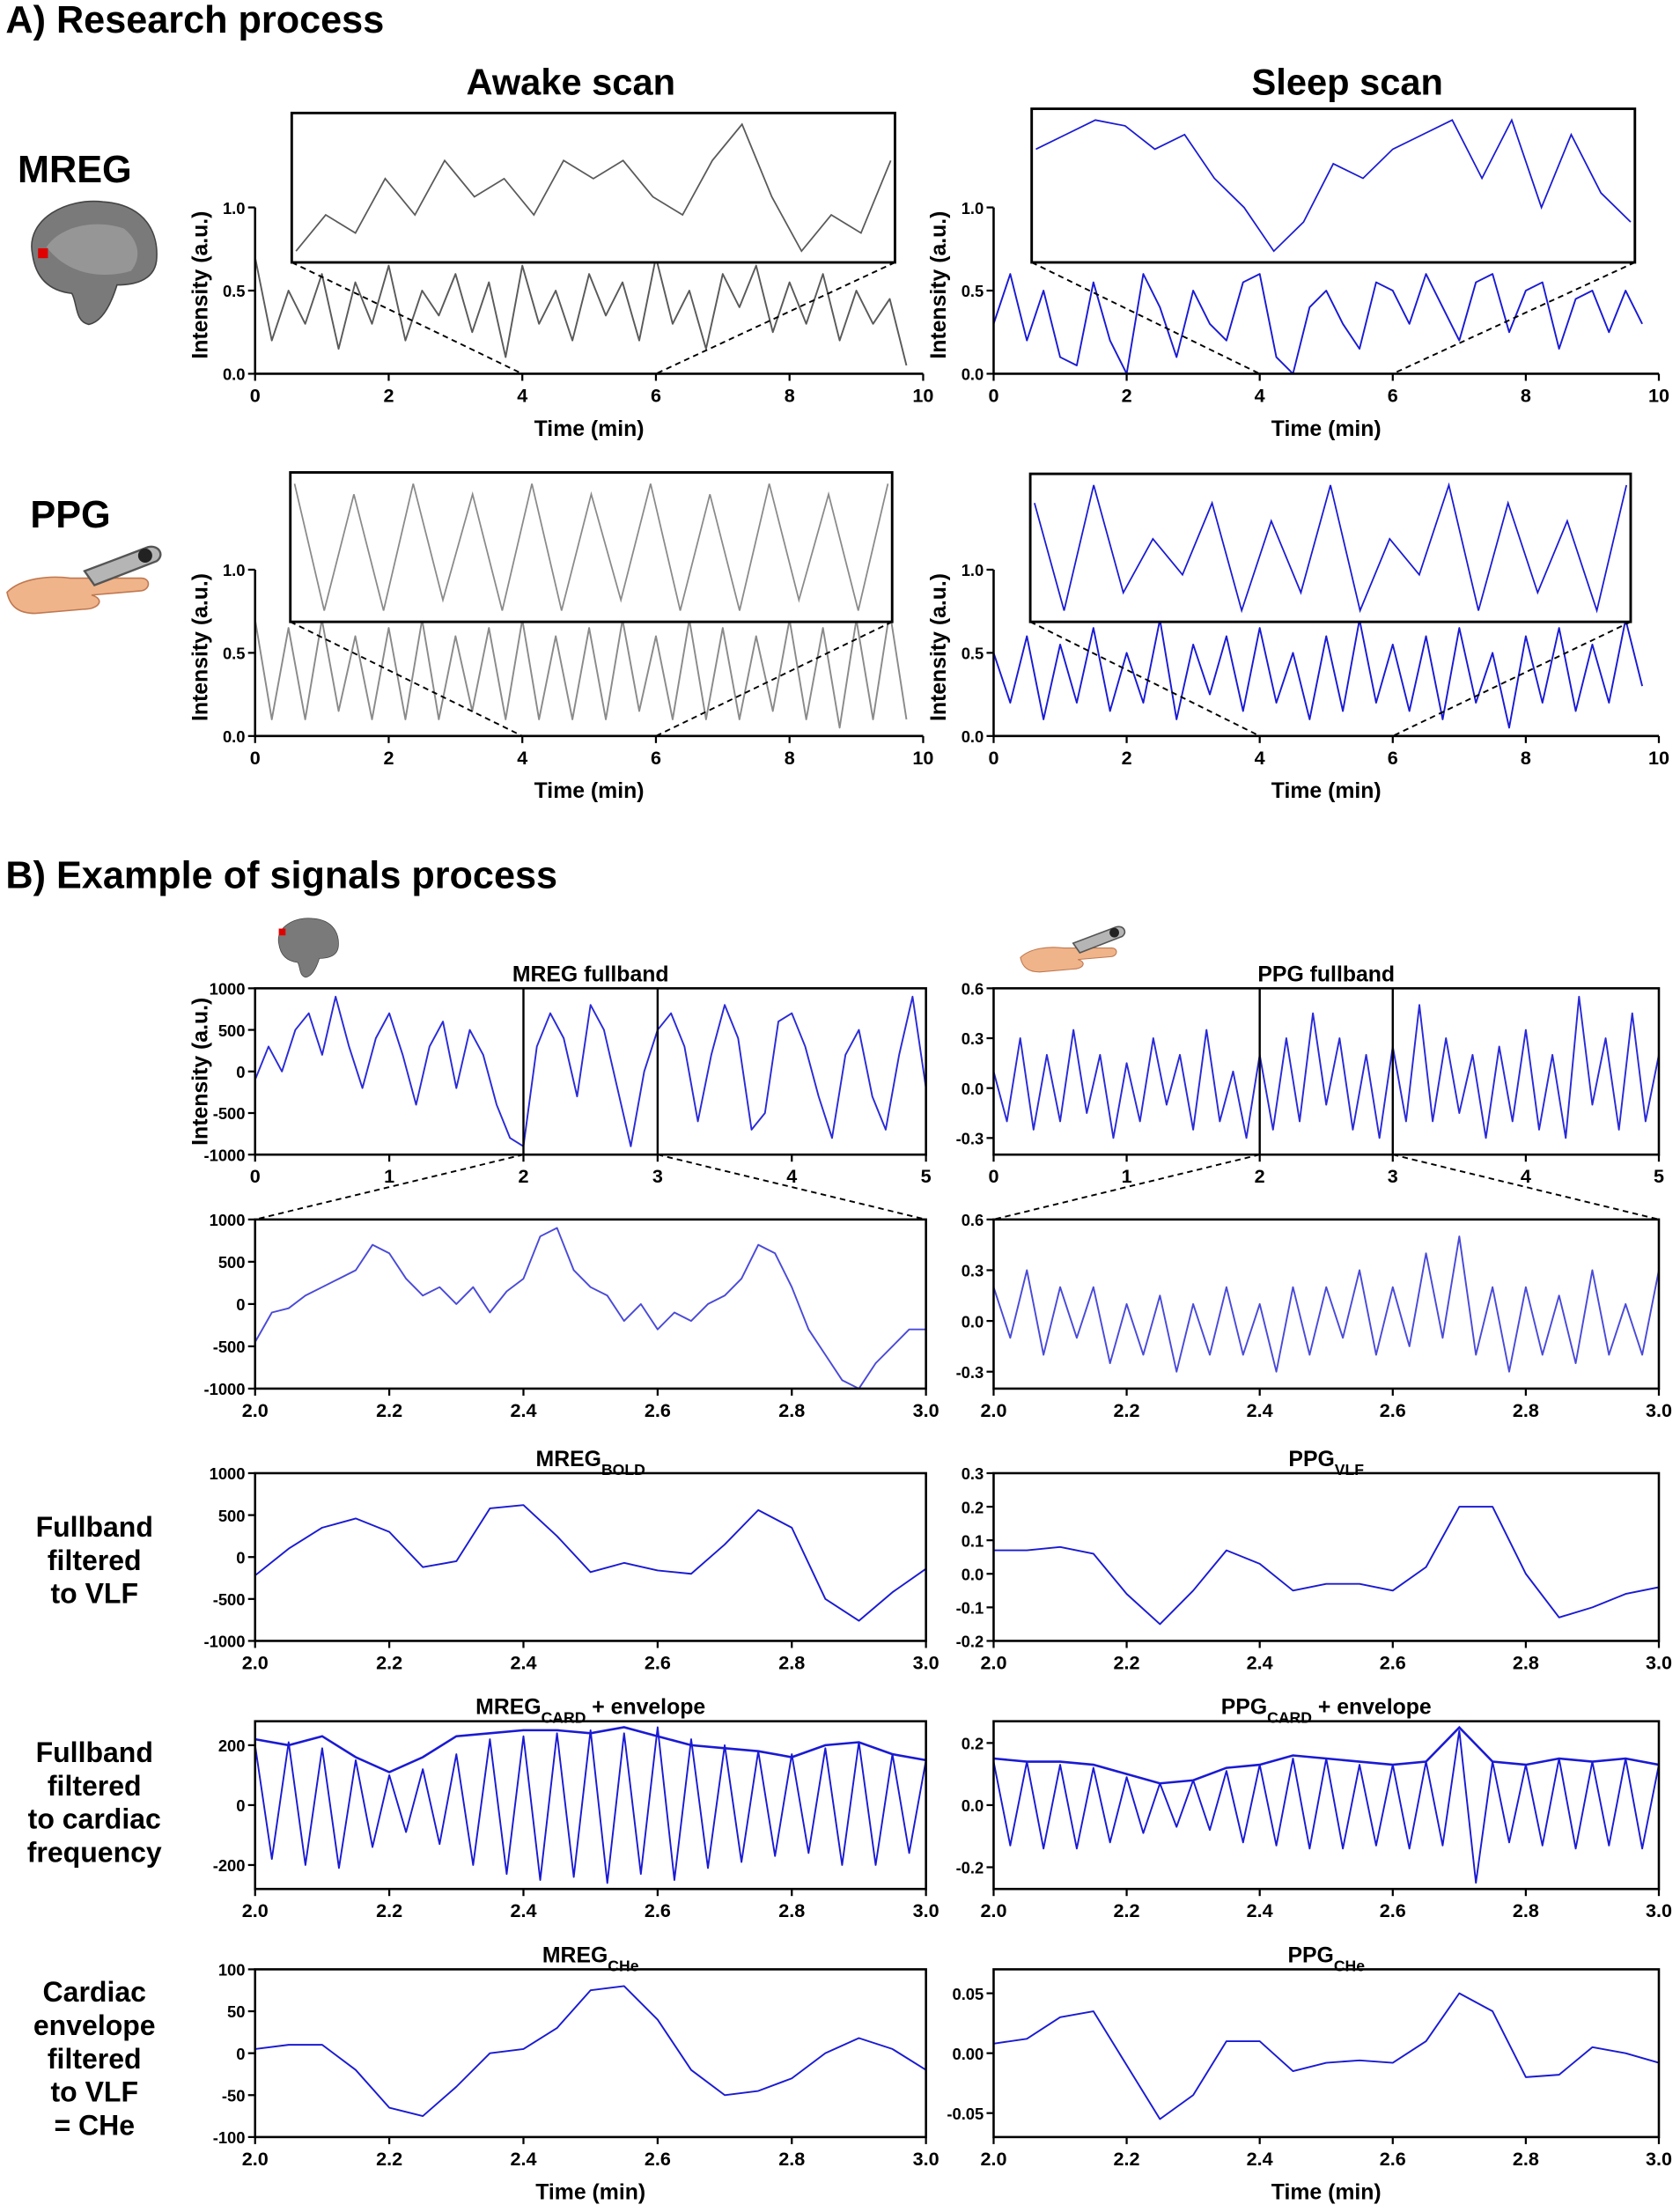 This screenshot has width=1680, height=2212. I want to click on x-tick-label: 3, so click(1393, 1176).